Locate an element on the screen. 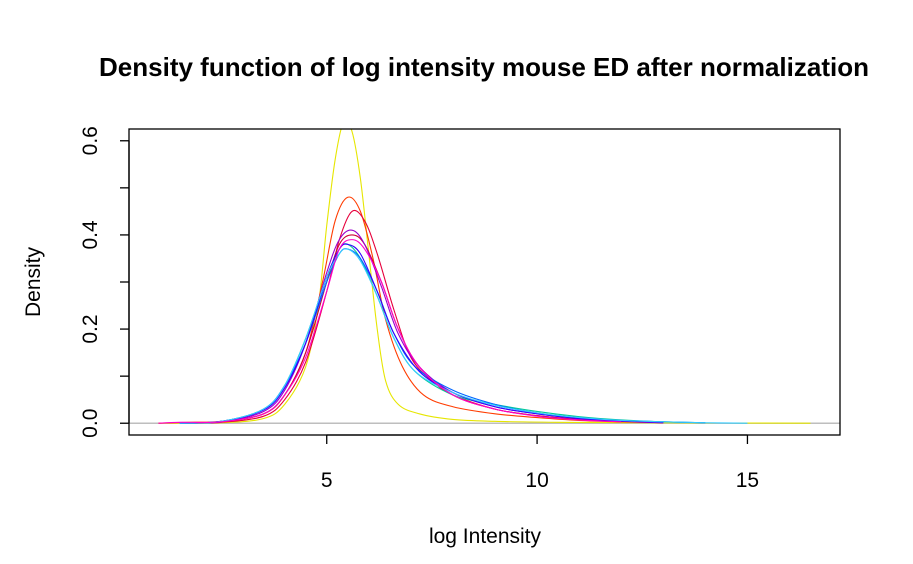 The width and height of the screenshot is (913, 564). x-tick-label: 10 is located at coordinates (536, 480).